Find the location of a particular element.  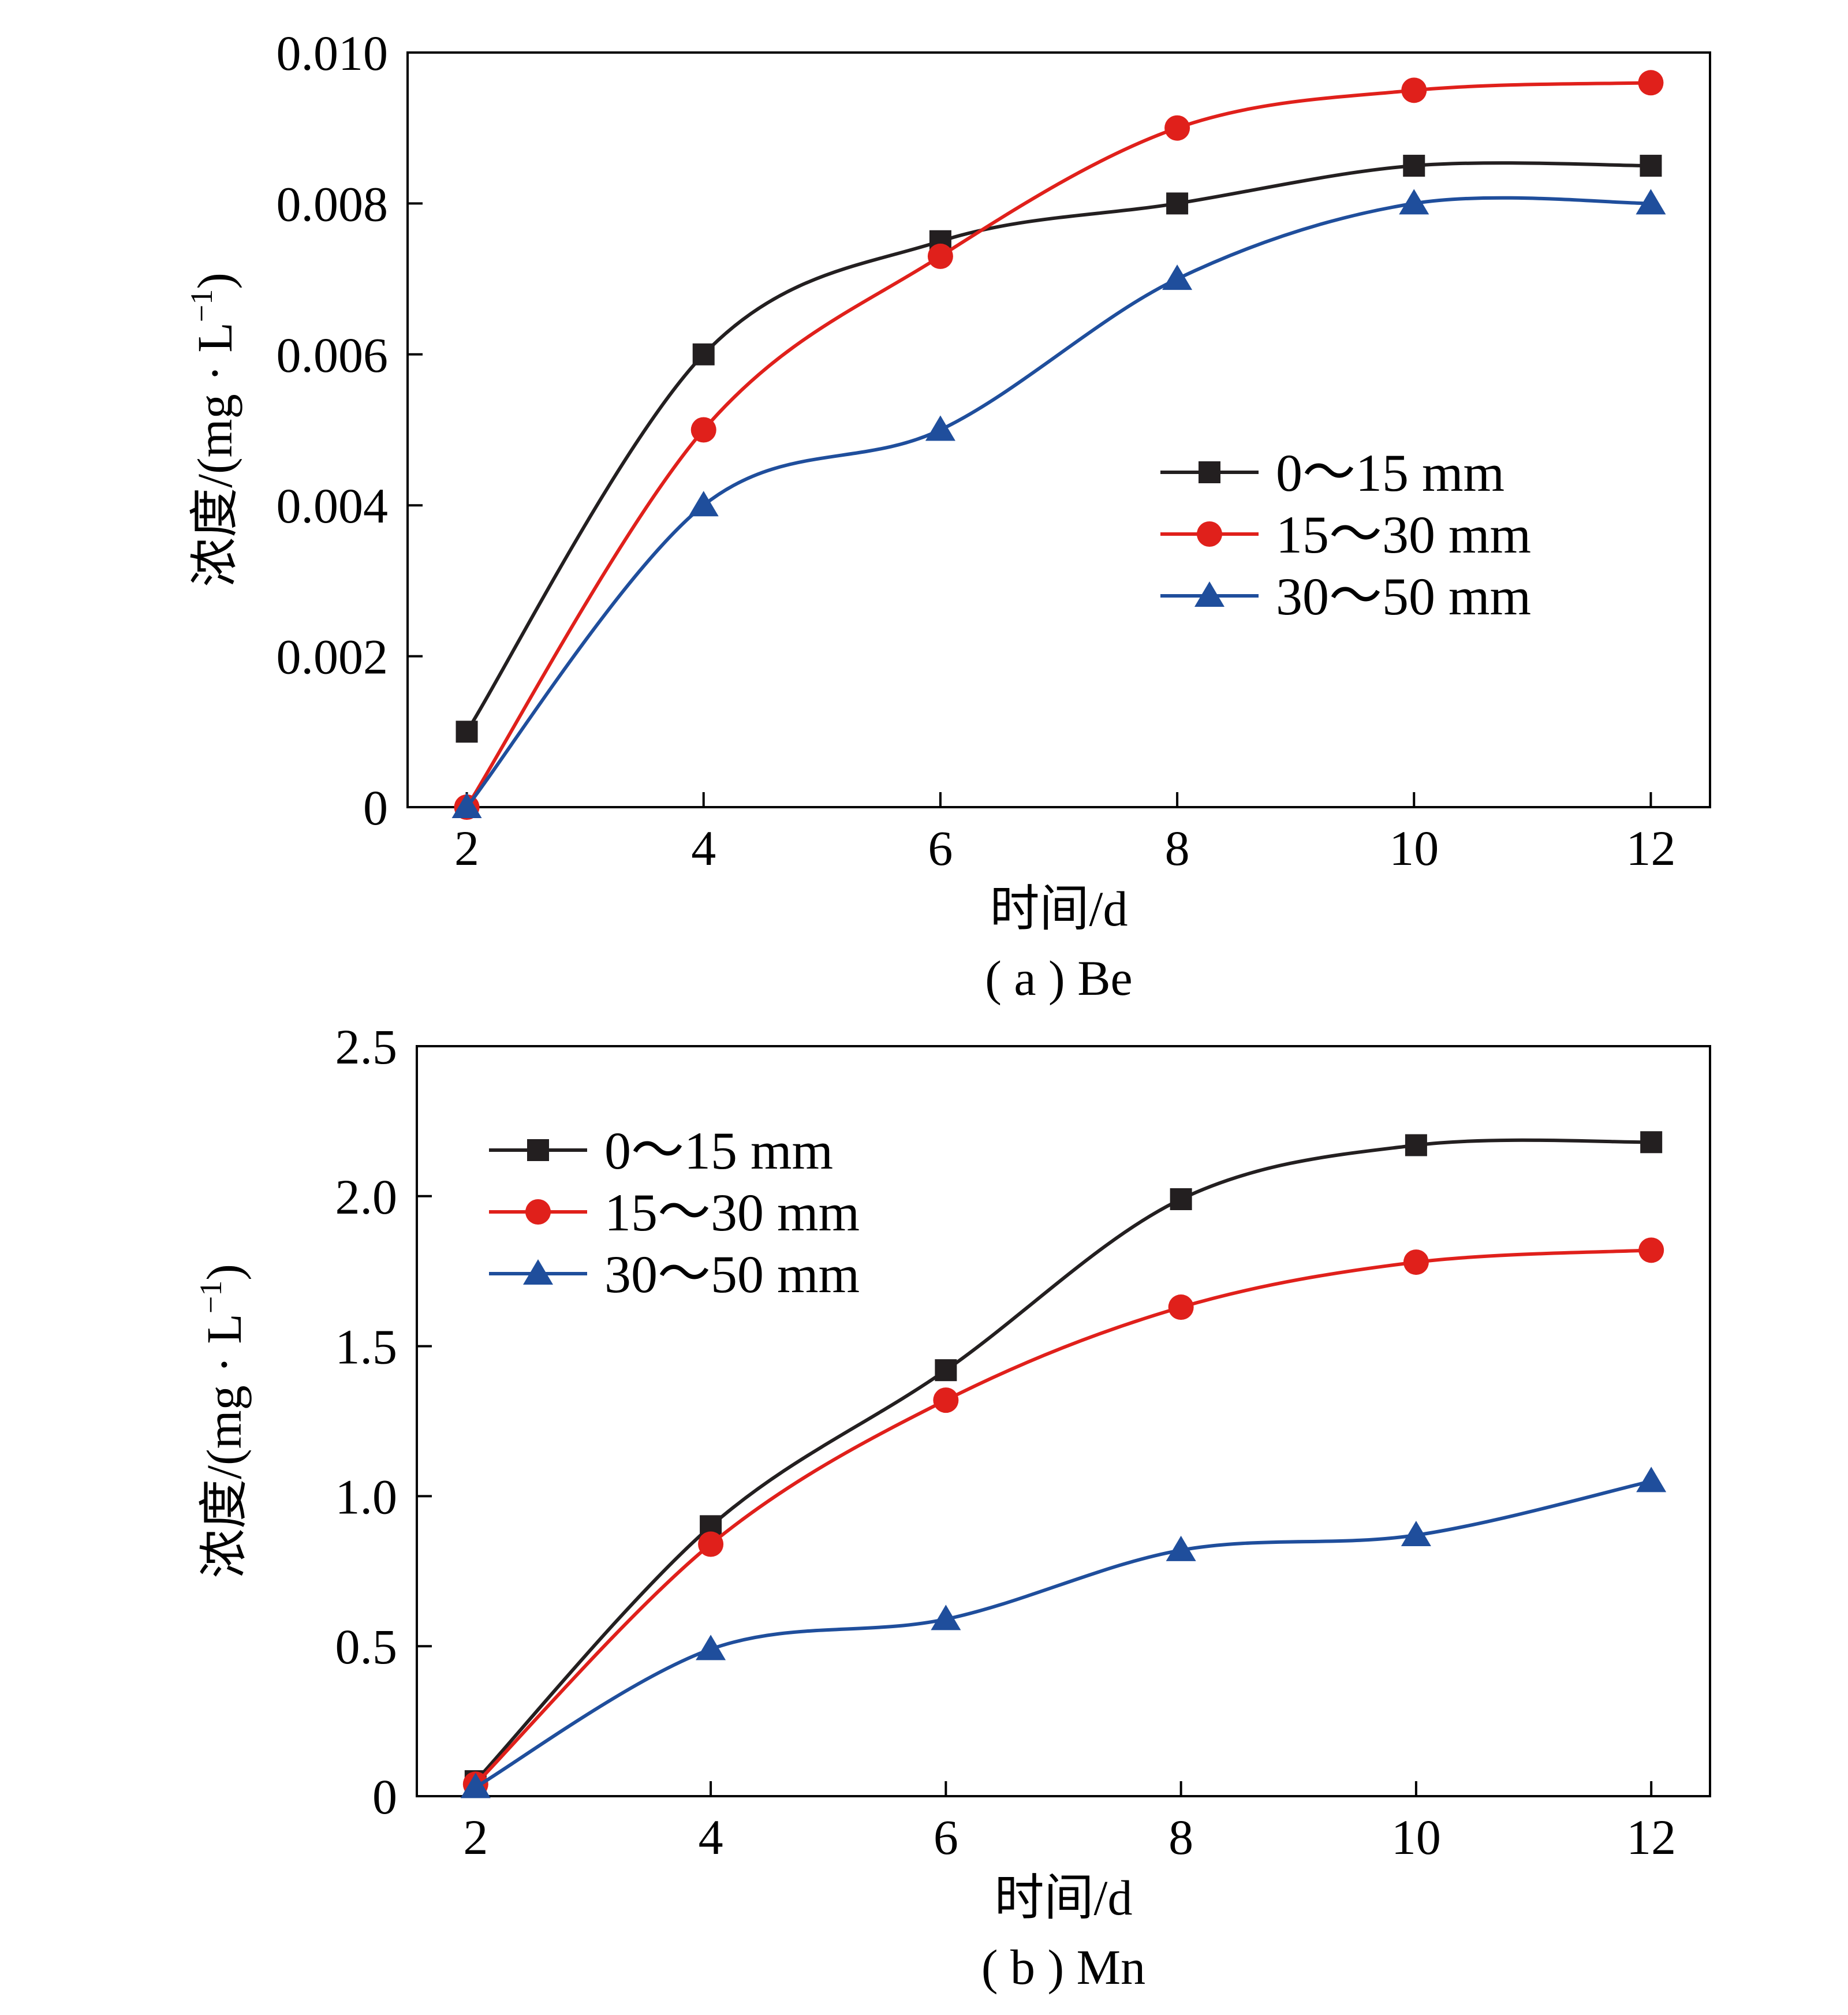

chart-caption: ( b ) Mn is located at coordinates (1063, 1967).